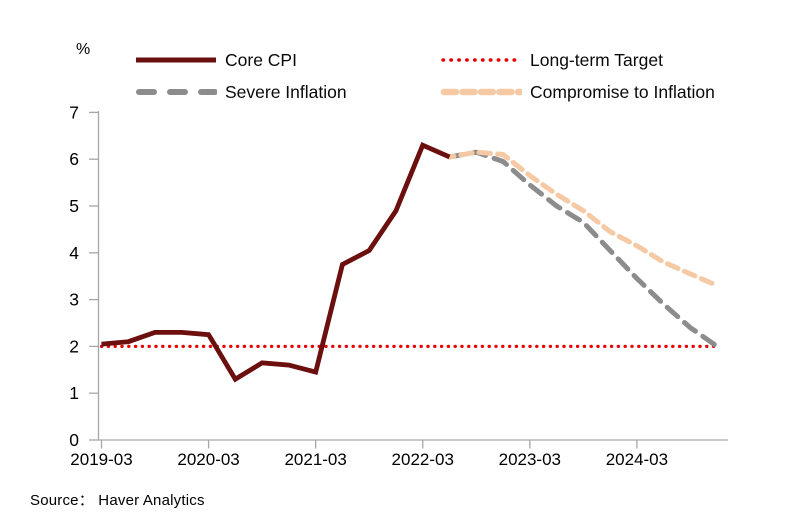  I want to click on legend-item-long-term-target: Long-term Target, so click(551, 60).